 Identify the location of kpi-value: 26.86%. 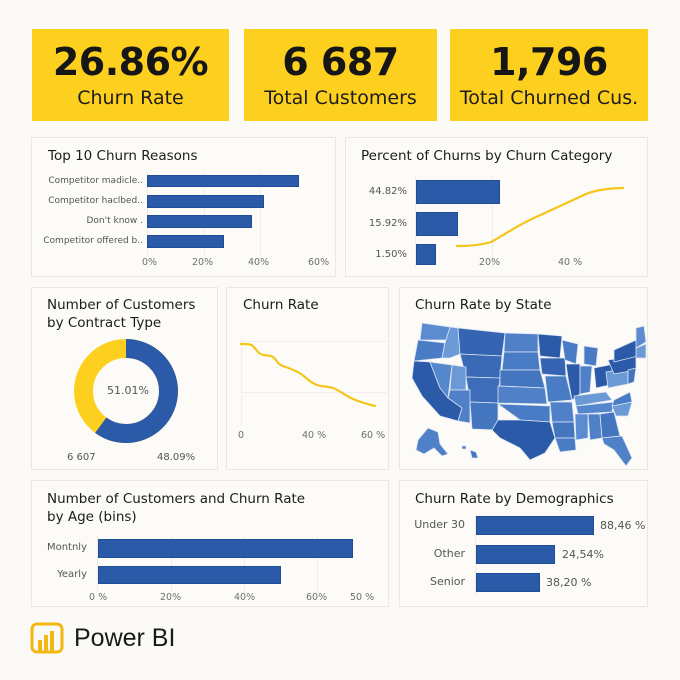
(130, 62).